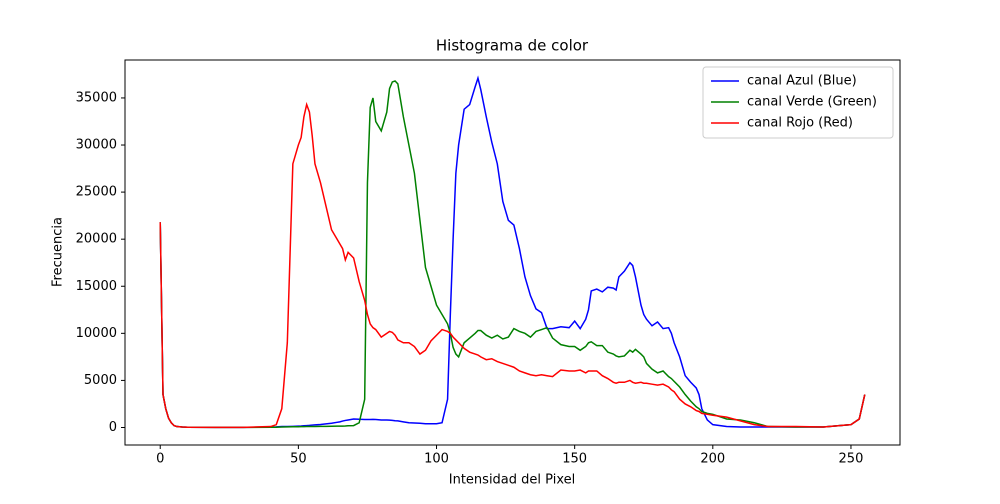  What do you see at coordinates (802, 81) in the screenshot?
I see `legend-label: canal Azul (Blue)` at bounding box center [802, 81].